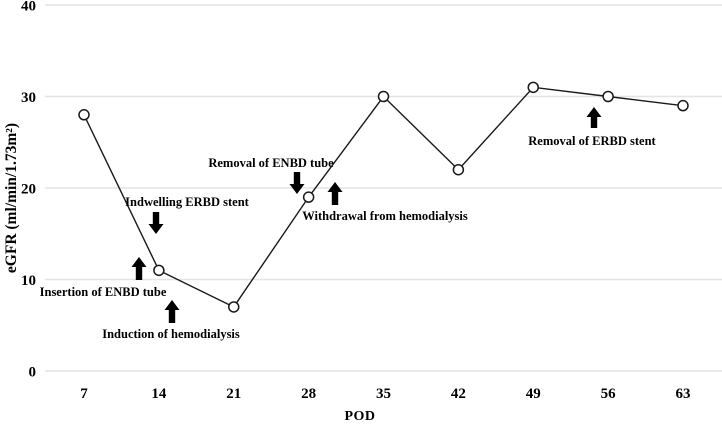 The height and width of the screenshot is (428, 722). Describe the element at coordinates (385, 216) in the screenshot. I see `annotation-label: Withdrawal from hemodialysis` at that location.